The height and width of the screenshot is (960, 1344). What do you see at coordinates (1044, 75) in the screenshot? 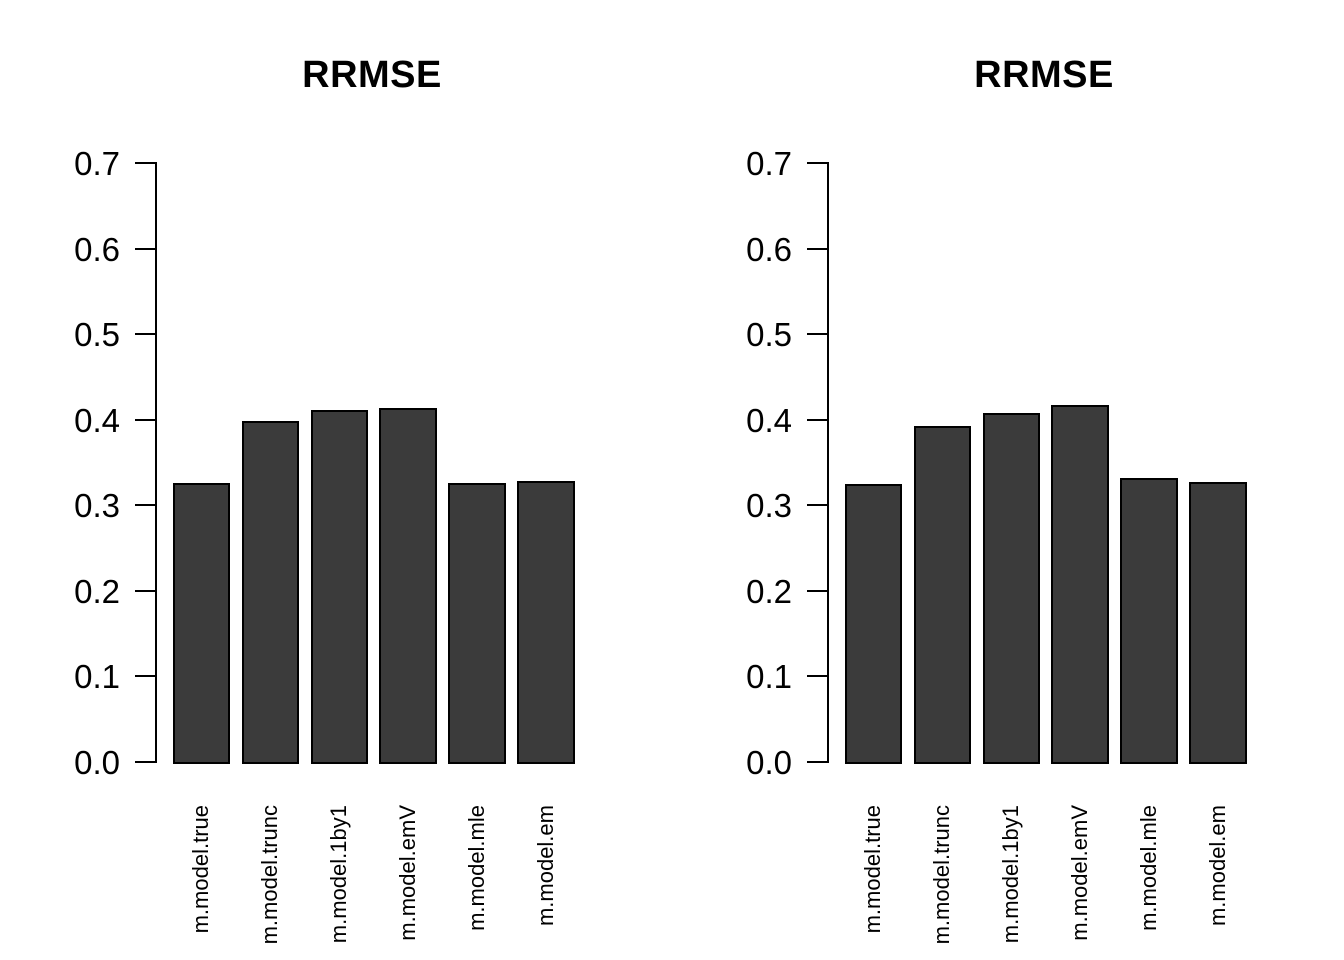
I see `chart-title-right: RRMSE` at bounding box center [1044, 75].